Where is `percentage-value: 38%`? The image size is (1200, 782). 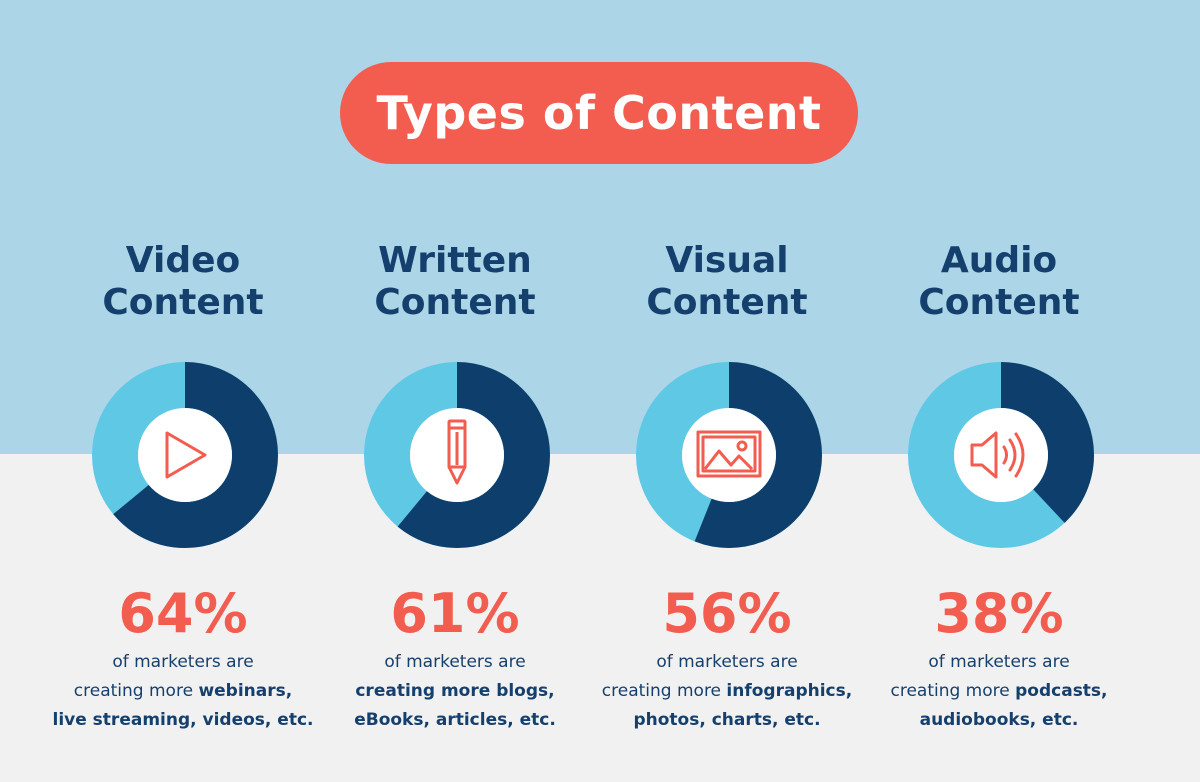
percentage-value: 38% is located at coordinates (999, 613).